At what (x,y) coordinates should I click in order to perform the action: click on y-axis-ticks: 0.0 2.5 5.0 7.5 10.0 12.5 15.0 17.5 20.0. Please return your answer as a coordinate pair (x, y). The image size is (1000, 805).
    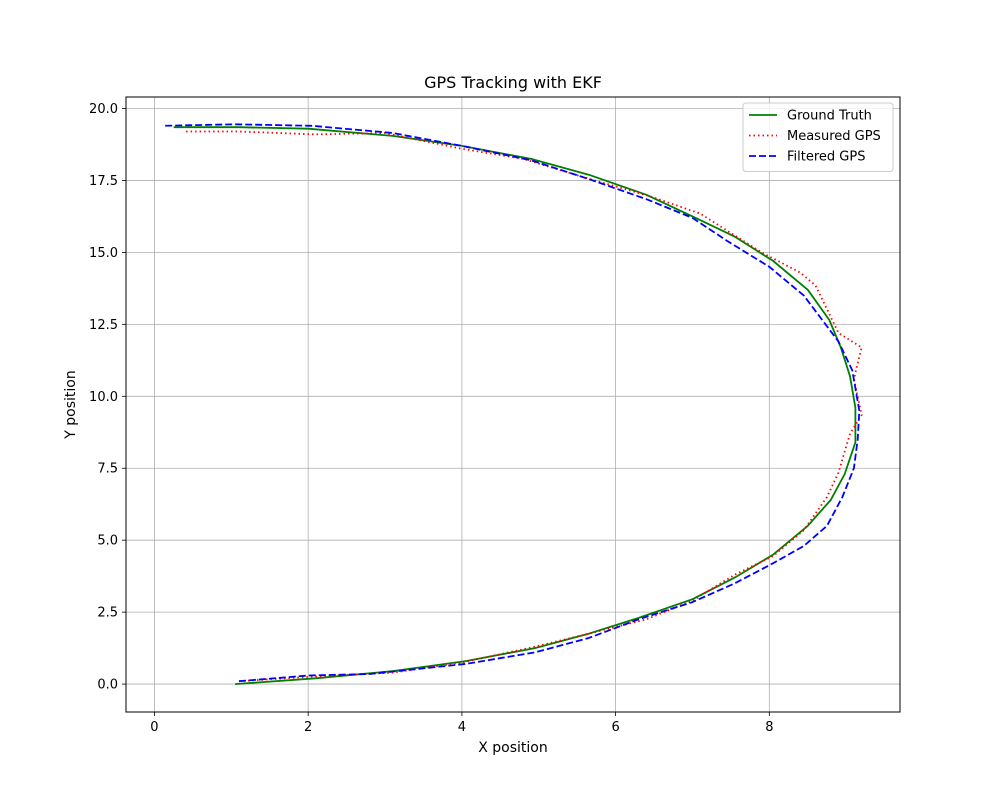
    Looking at the image, I should click on (107, 397).